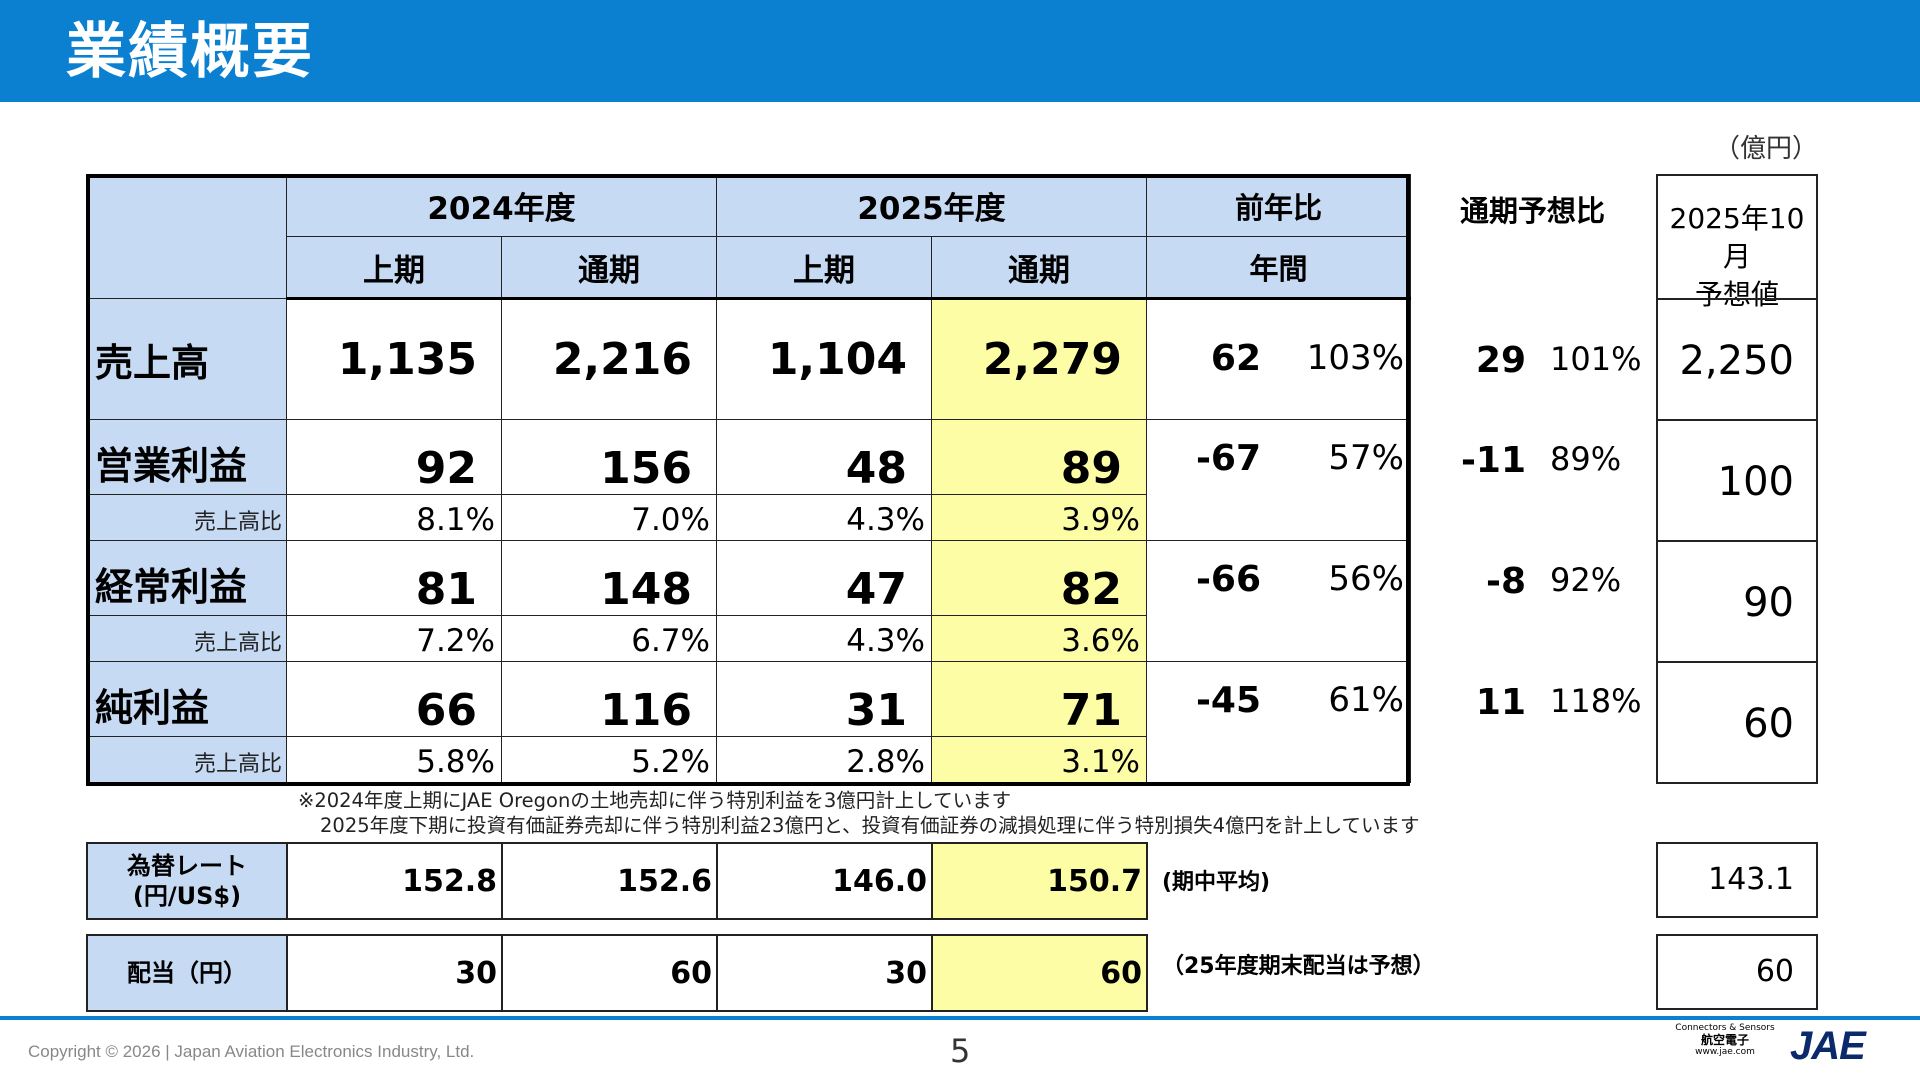 Image resolution: width=1920 pixels, height=1080 pixels. What do you see at coordinates (1828, 1046) in the screenshot?
I see `jae-logo: JAE` at bounding box center [1828, 1046].